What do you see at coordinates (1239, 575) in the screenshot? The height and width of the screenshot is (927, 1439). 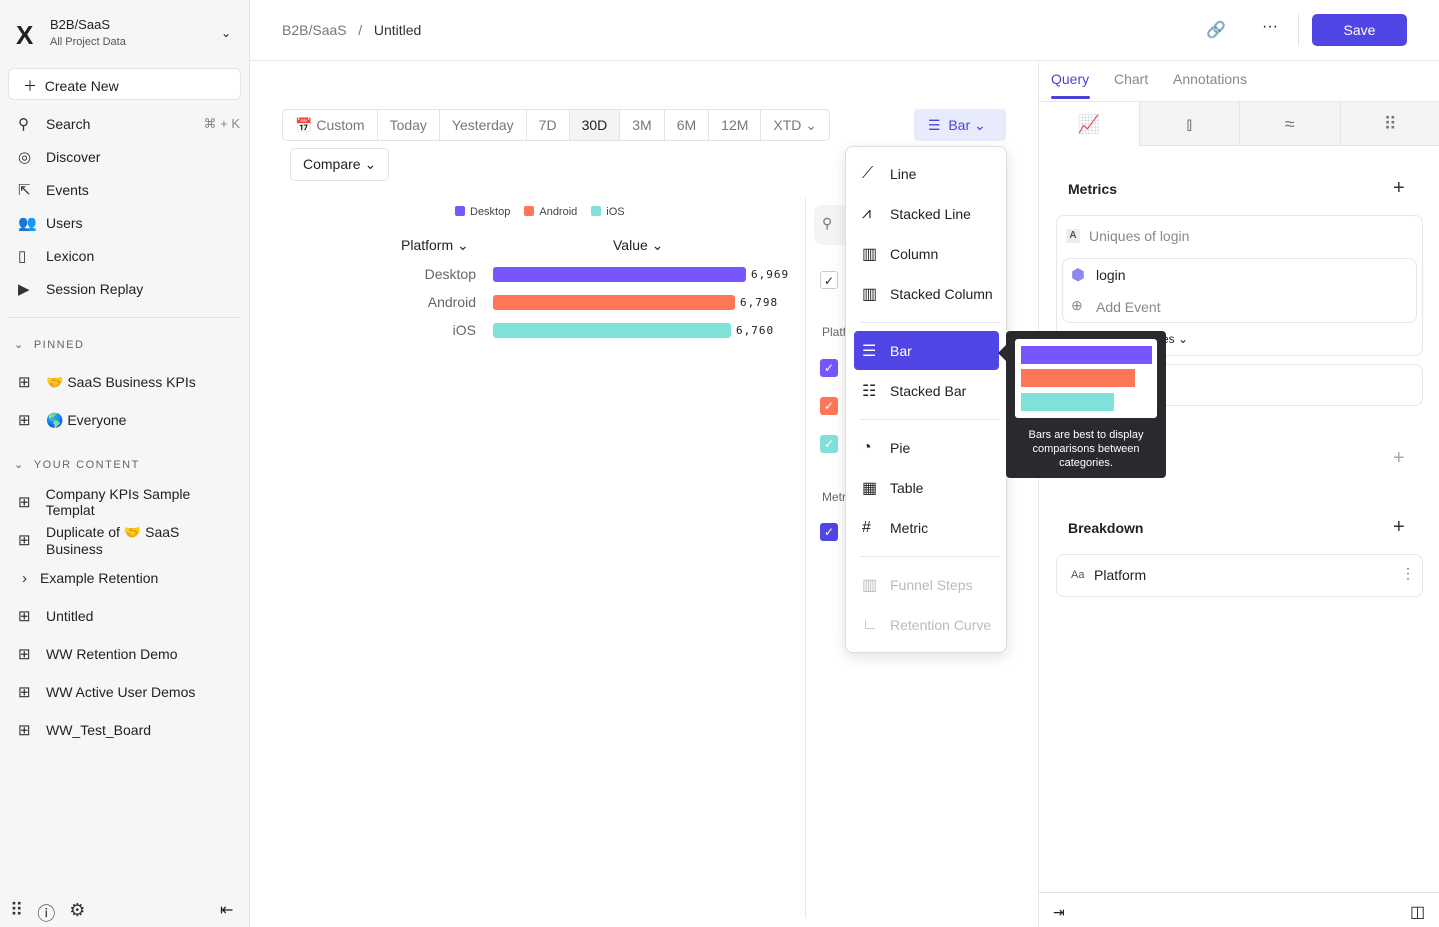 I see `breakdown-card: Aa Platform ⋮` at bounding box center [1239, 575].